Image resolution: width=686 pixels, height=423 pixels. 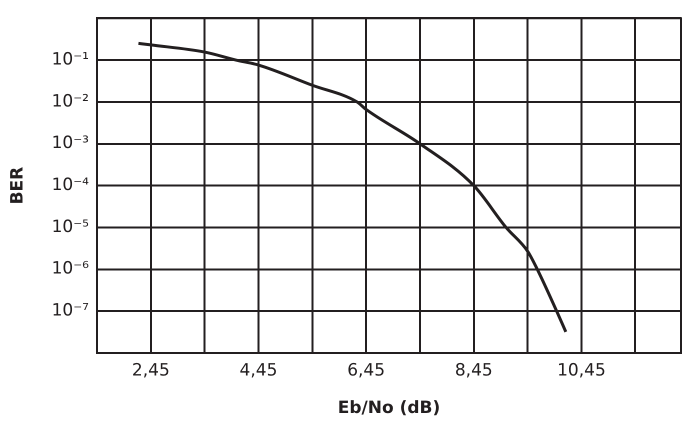 What do you see at coordinates (151, 370) in the screenshot?
I see `x-tick-label: 2,45` at bounding box center [151, 370].